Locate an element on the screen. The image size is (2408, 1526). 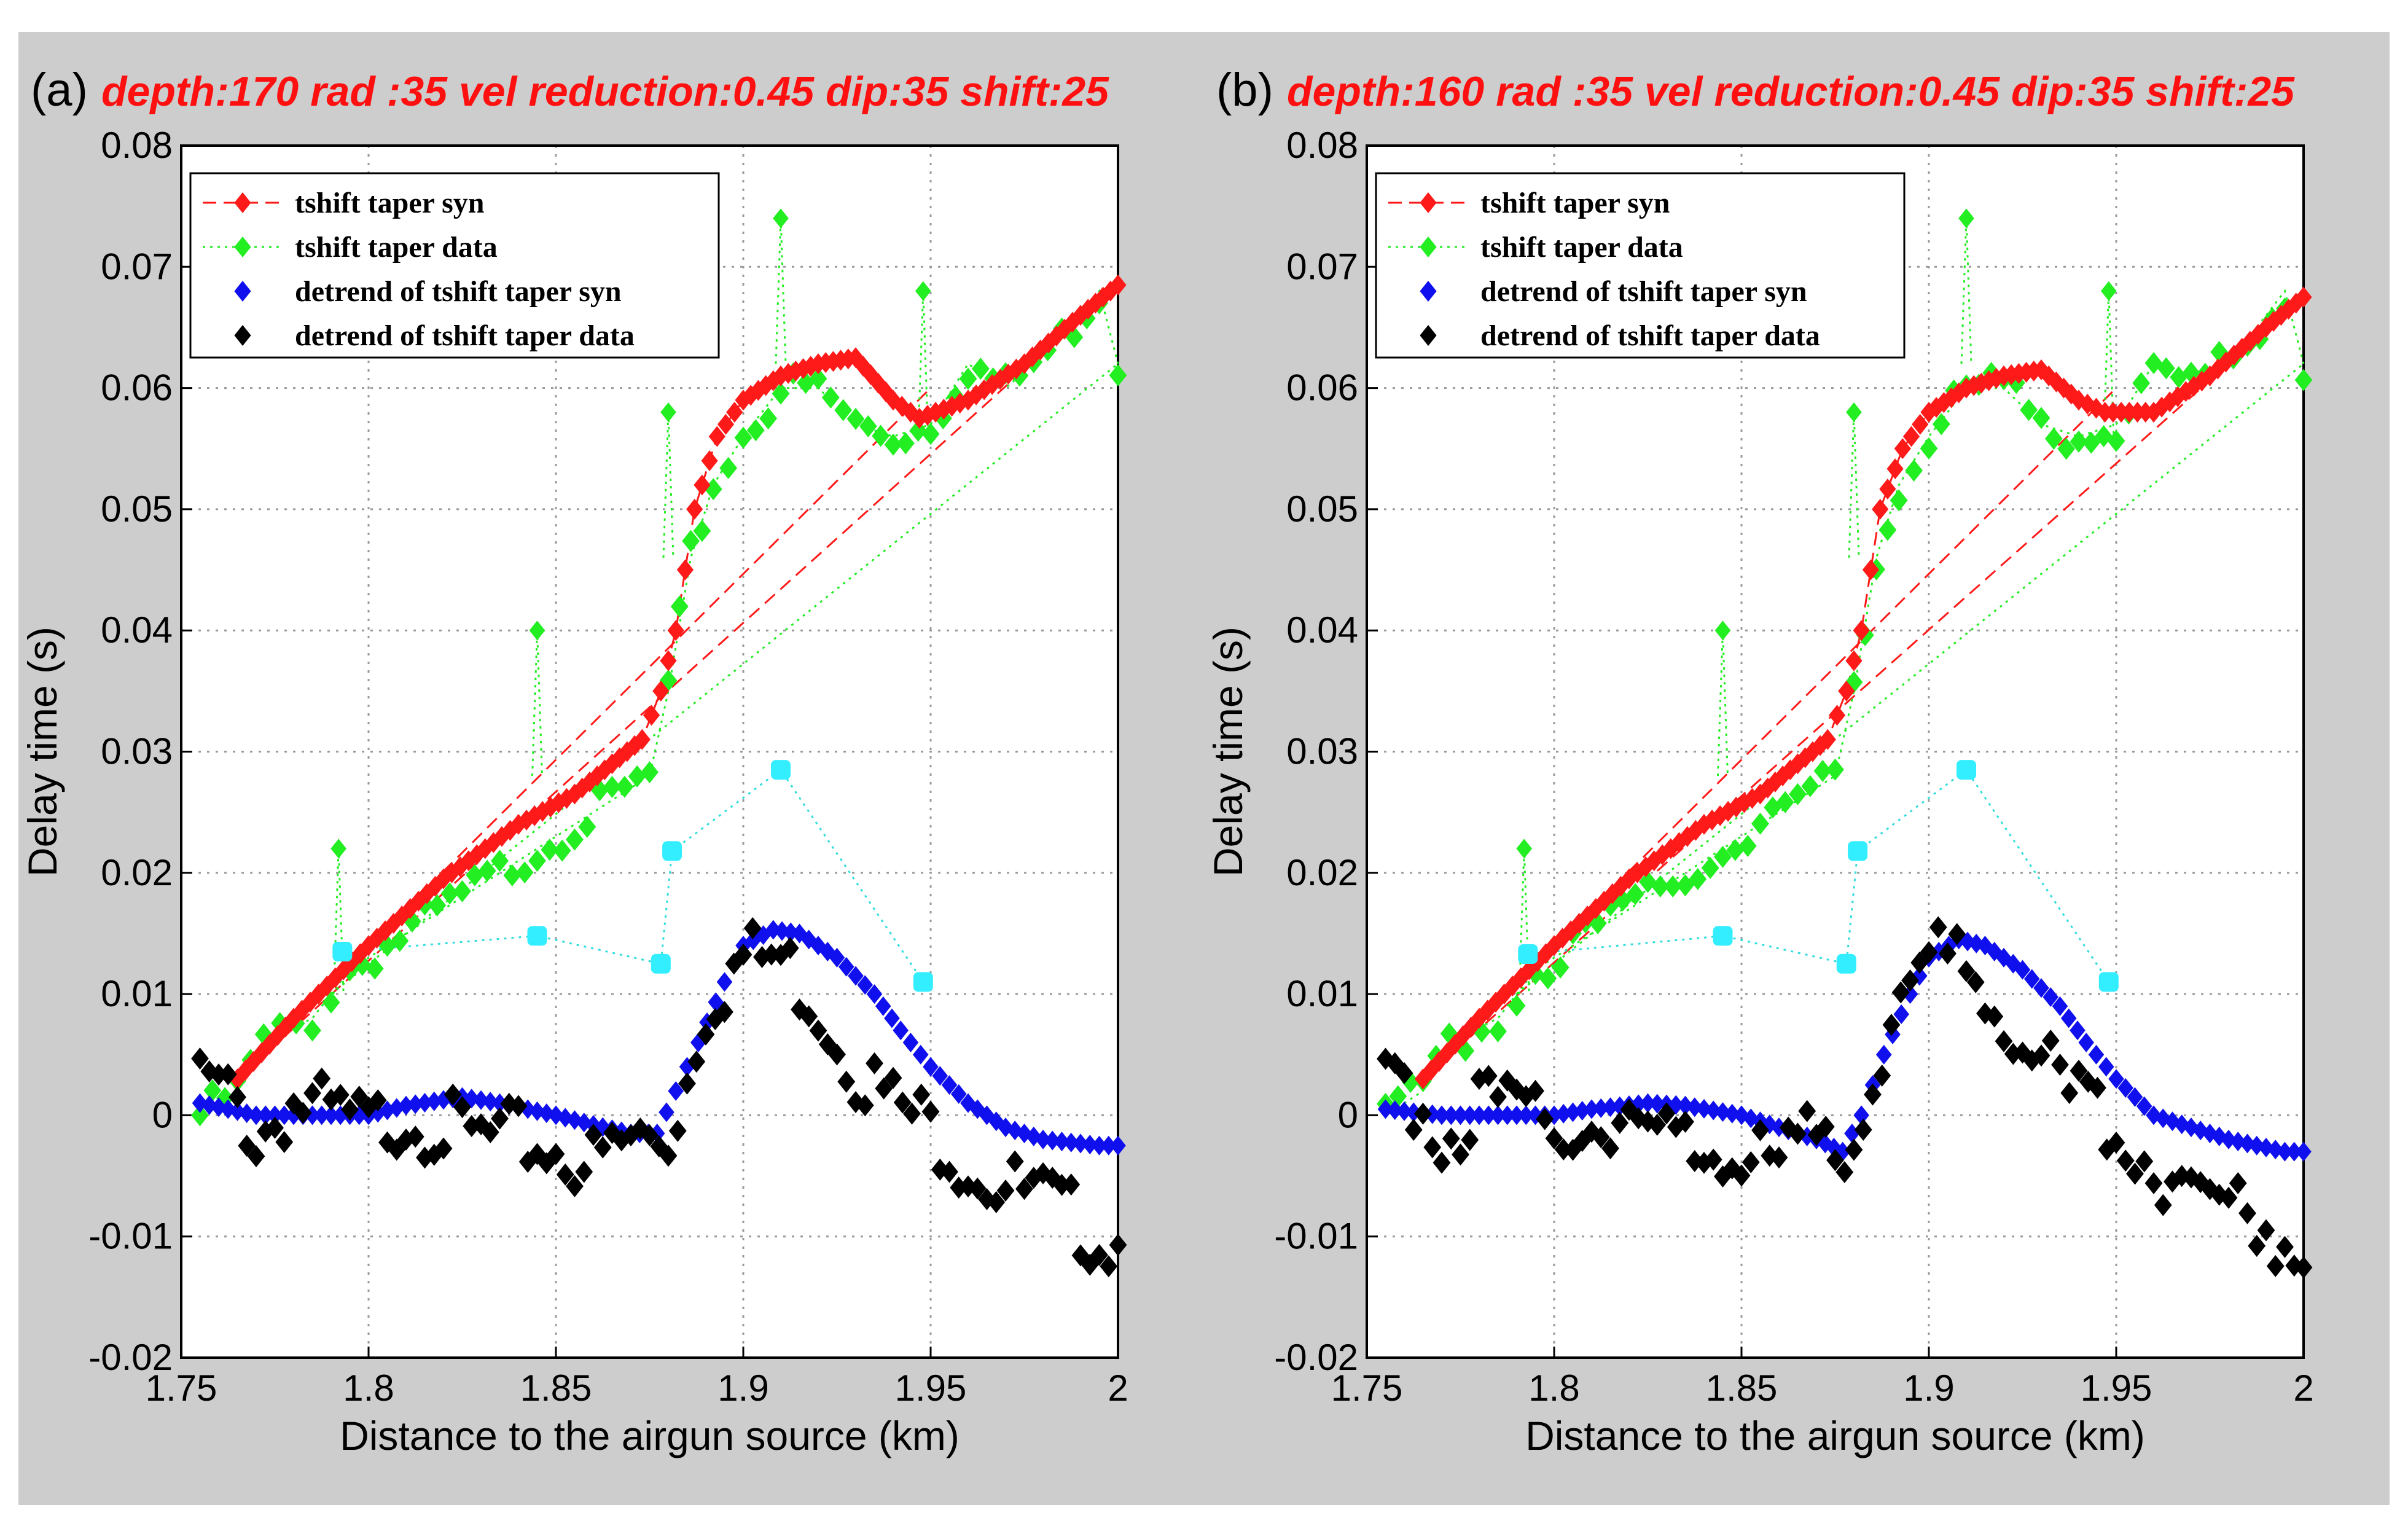
legend-label: tshift taper syn is located at coordinates (1575, 203).